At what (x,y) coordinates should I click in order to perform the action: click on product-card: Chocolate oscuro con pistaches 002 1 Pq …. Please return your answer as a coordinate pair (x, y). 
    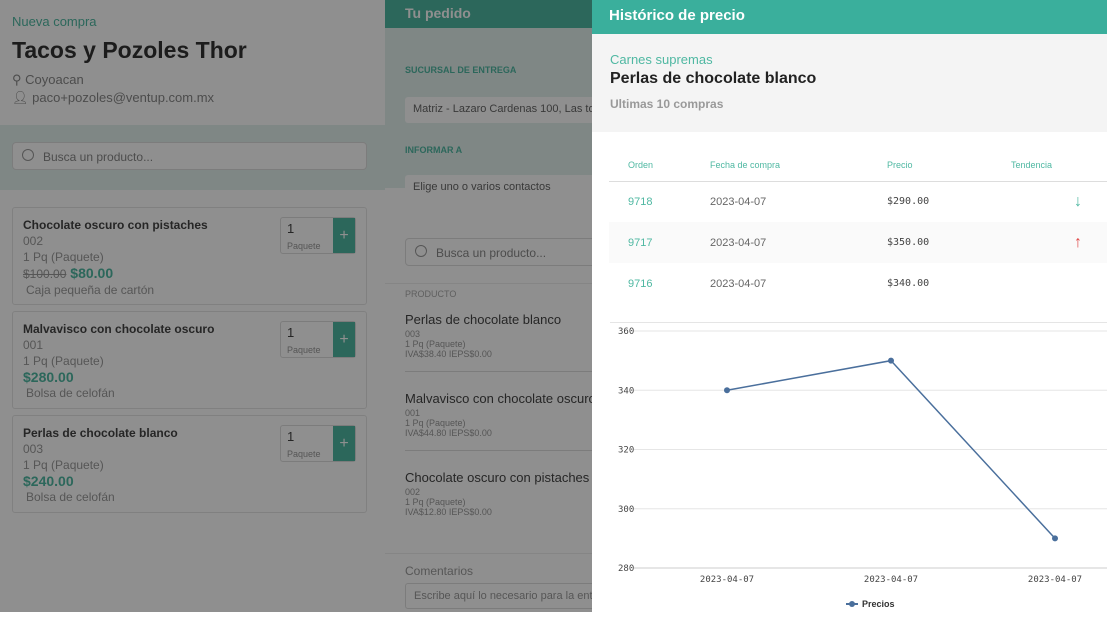
    Looking at the image, I should click on (189, 256).